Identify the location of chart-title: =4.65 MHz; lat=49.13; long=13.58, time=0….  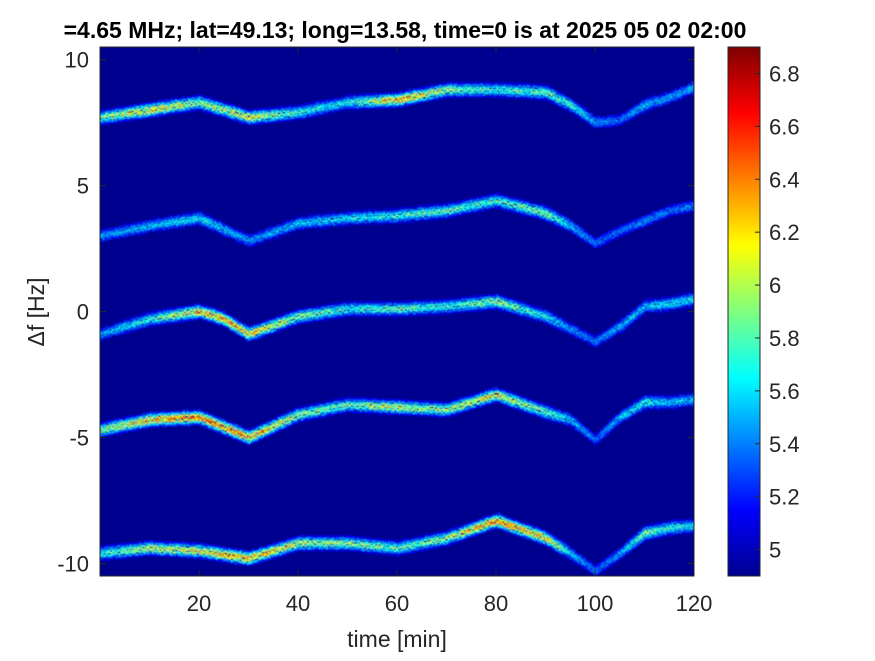
(405, 30).